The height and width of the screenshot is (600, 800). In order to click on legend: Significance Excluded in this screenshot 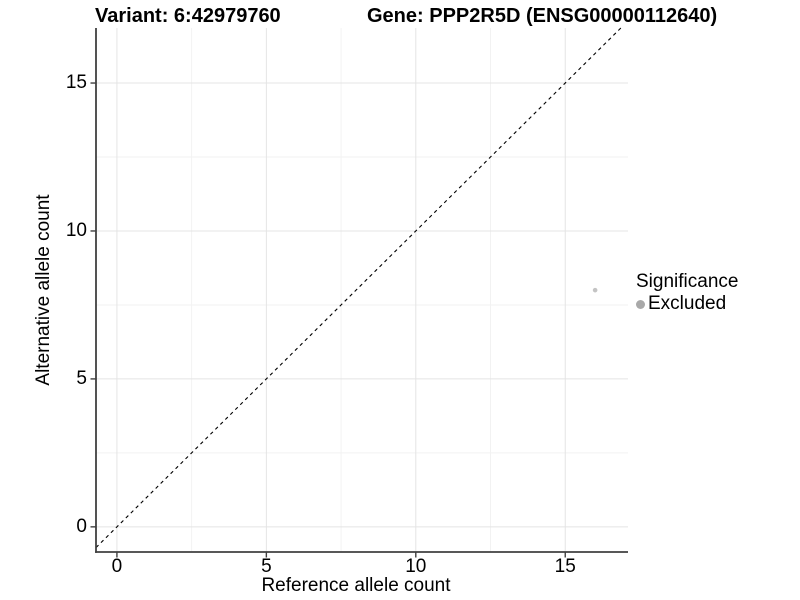, I will do `click(687, 292)`.